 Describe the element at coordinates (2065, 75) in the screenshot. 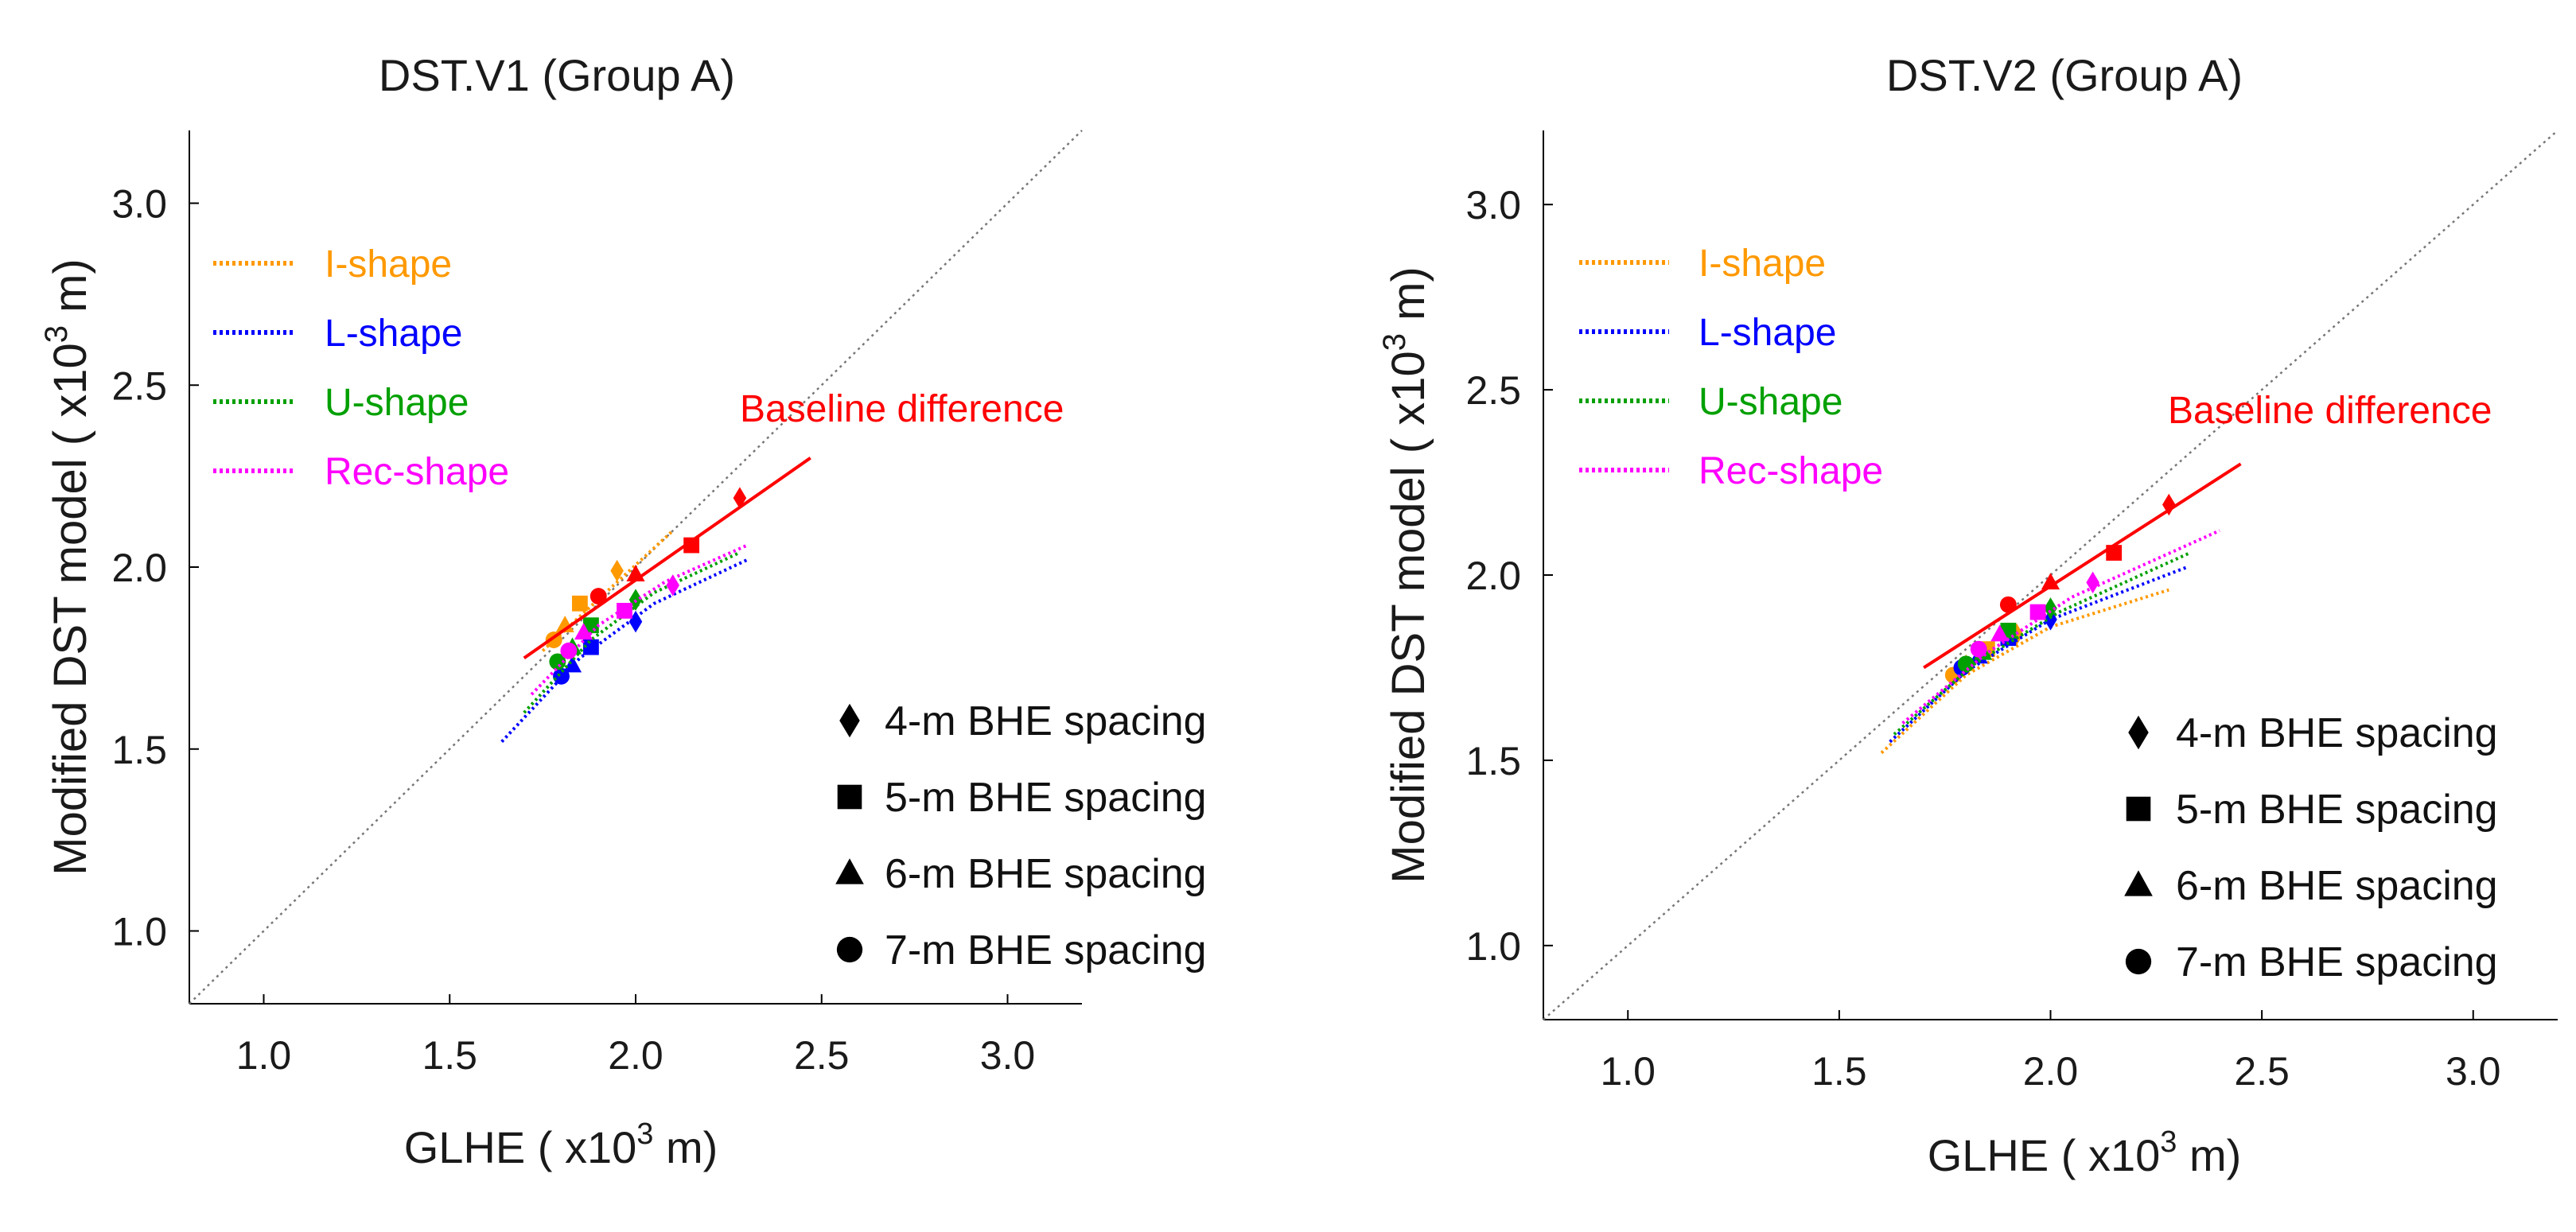

I see `chart-title: DST.V2 (Group A)` at that location.